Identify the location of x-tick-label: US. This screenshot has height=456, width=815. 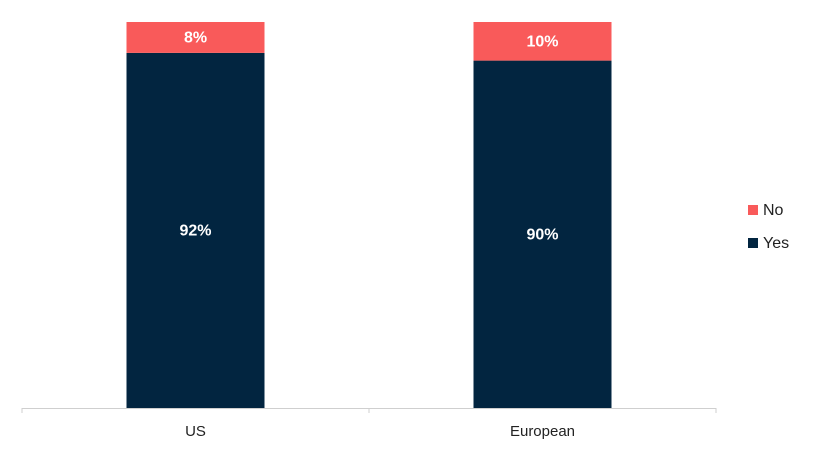
(195, 431).